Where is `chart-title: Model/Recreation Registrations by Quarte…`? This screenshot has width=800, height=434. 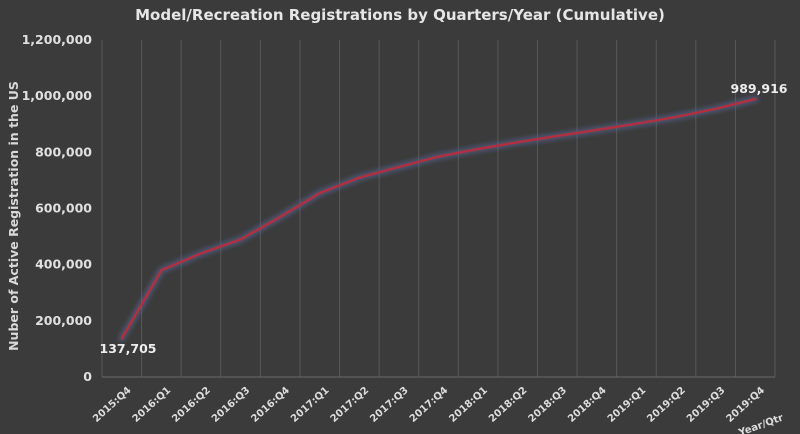 chart-title: Model/Recreation Registrations by Quarte… is located at coordinates (400, 15).